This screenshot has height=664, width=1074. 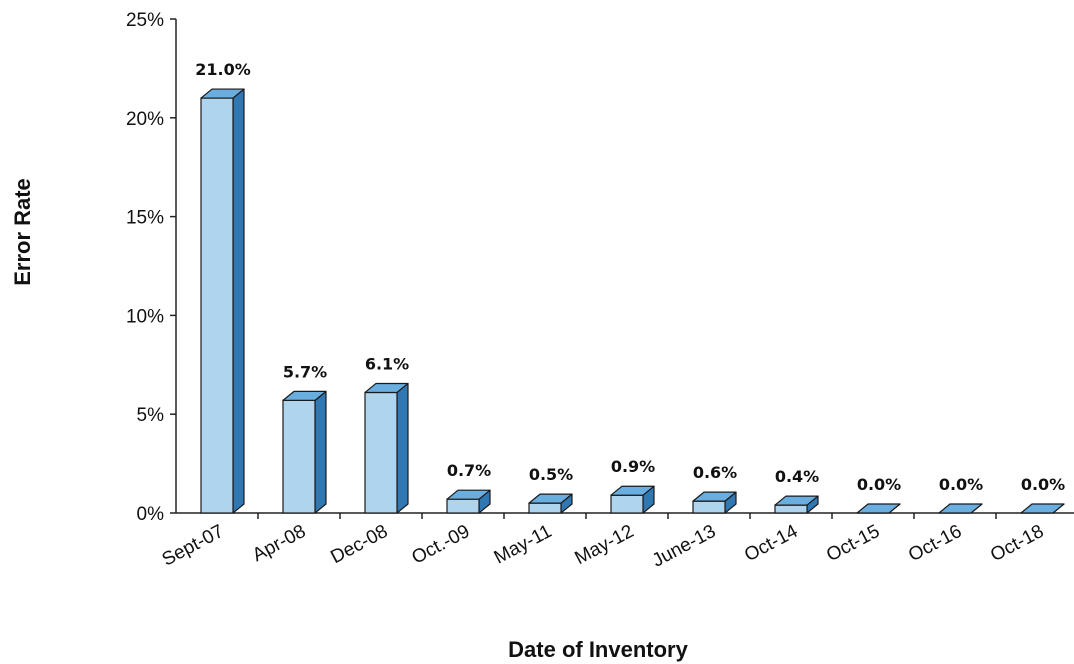 What do you see at coordinates (605, 545) in the screenshot?
I see `x-tick-label: May-12` at bounding box center [605, 545].